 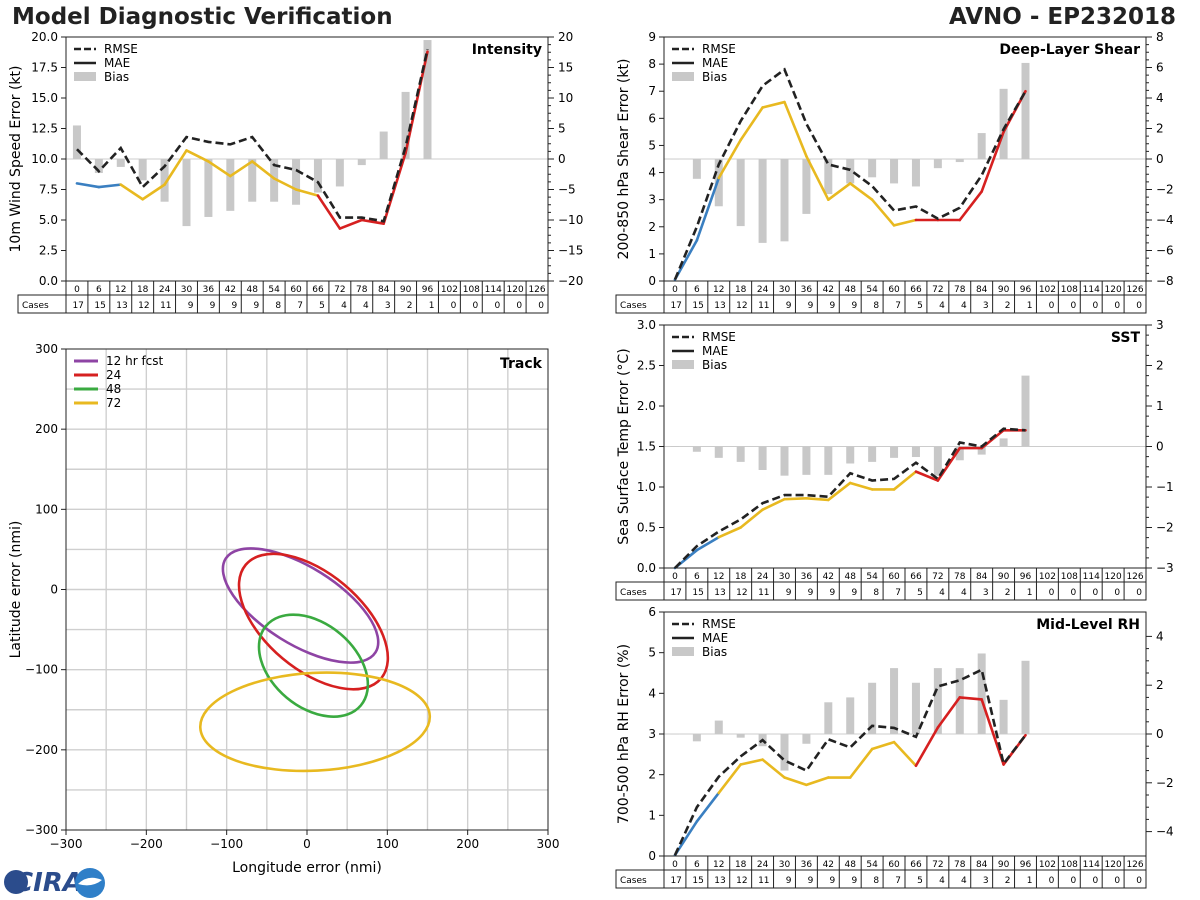 What do you see at coordinates (202, 17) in the screenshot?
I see `page-title: Model Diagnostic Verification` at bounding box center [202, 17].